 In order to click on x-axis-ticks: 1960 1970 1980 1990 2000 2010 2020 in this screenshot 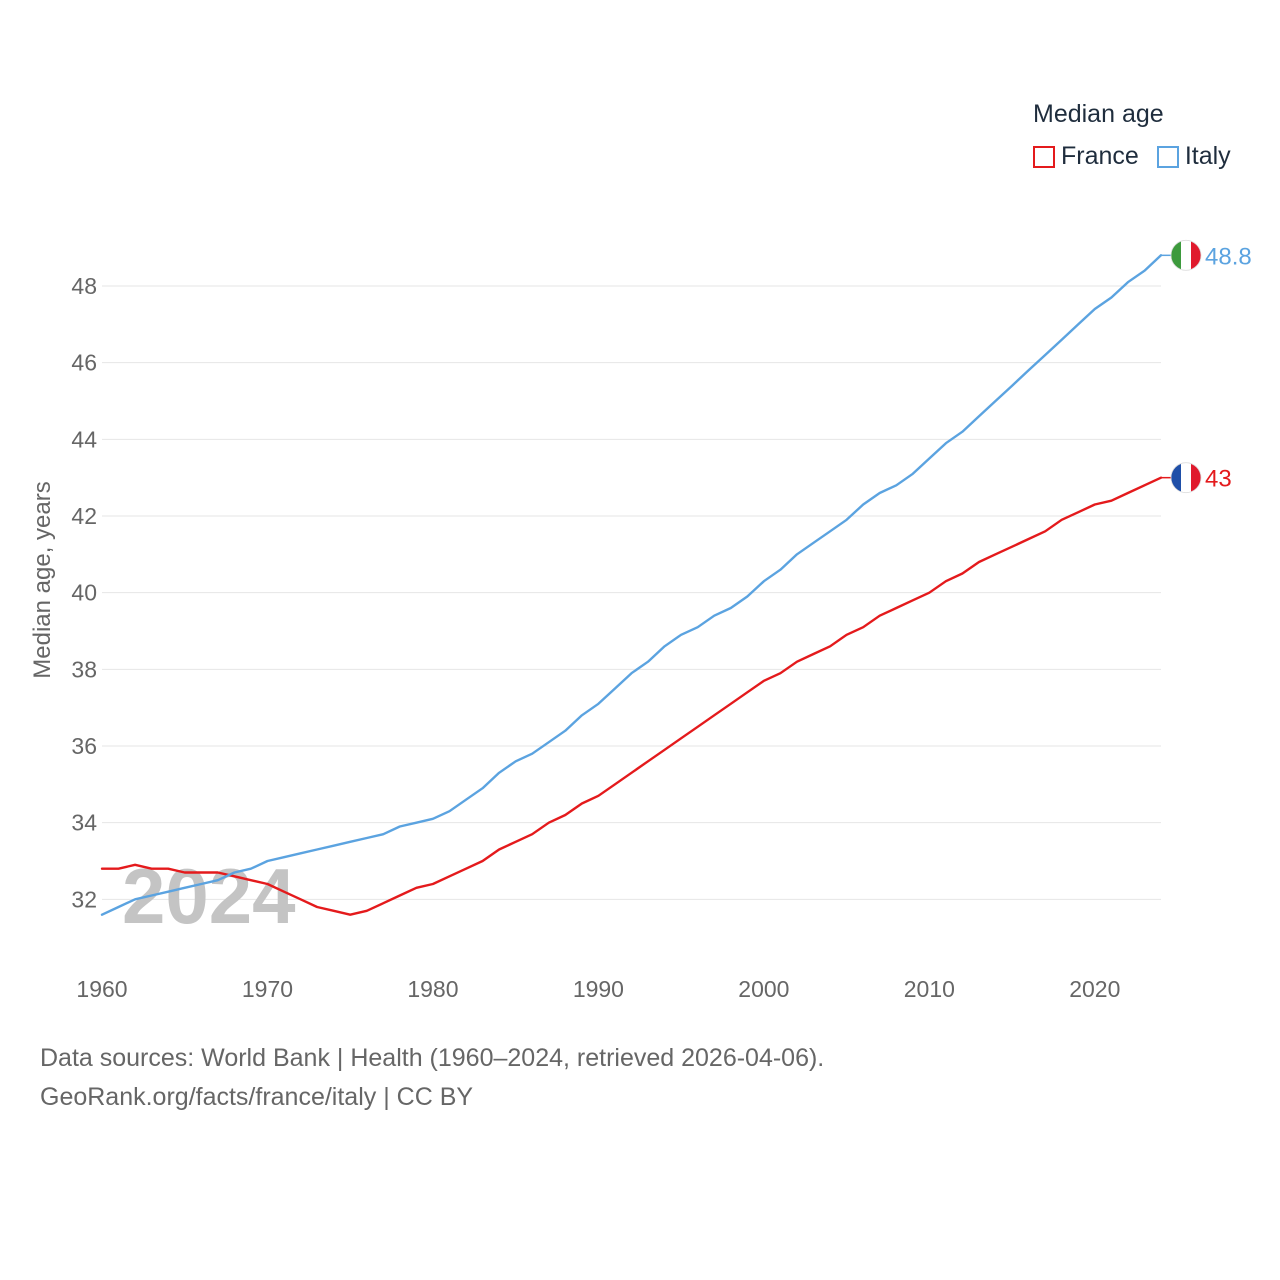, I will do `click(598, 989)`.